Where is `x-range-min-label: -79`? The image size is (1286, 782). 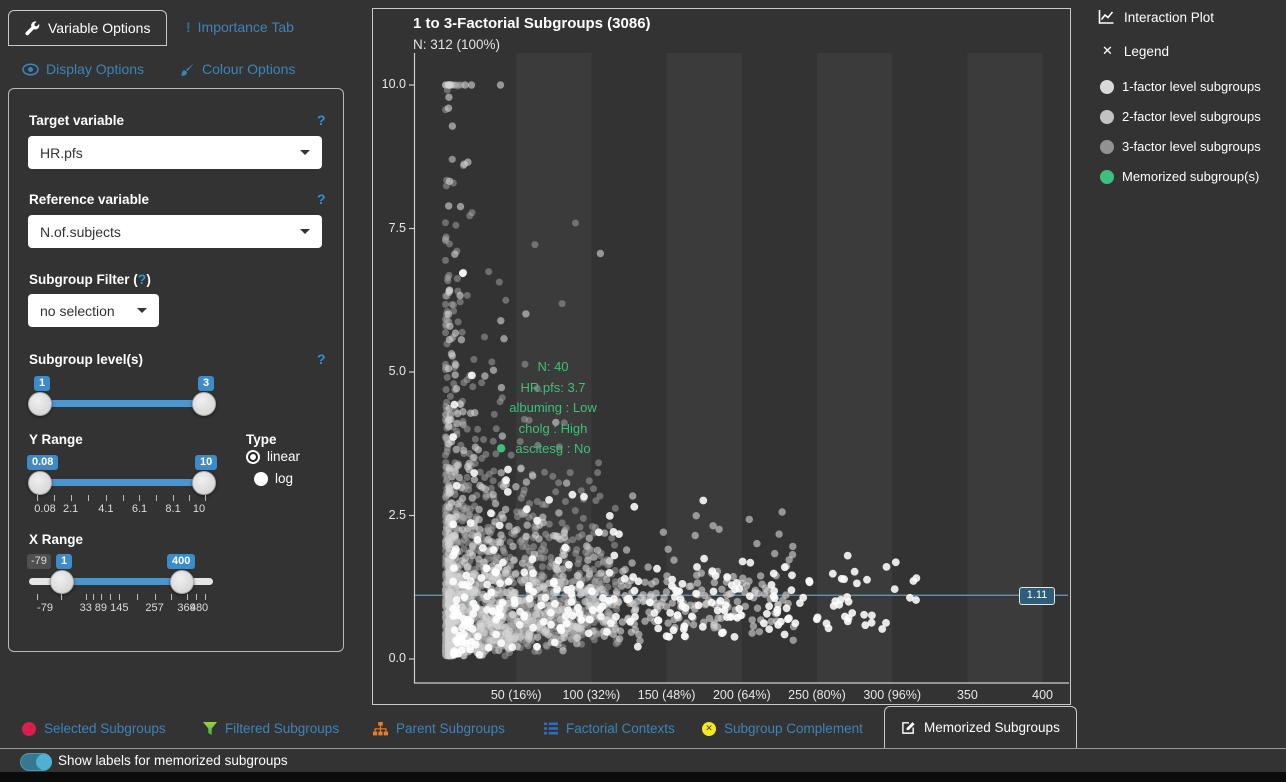
x-range-min-label: -79 is located at coordinates (39, 561).